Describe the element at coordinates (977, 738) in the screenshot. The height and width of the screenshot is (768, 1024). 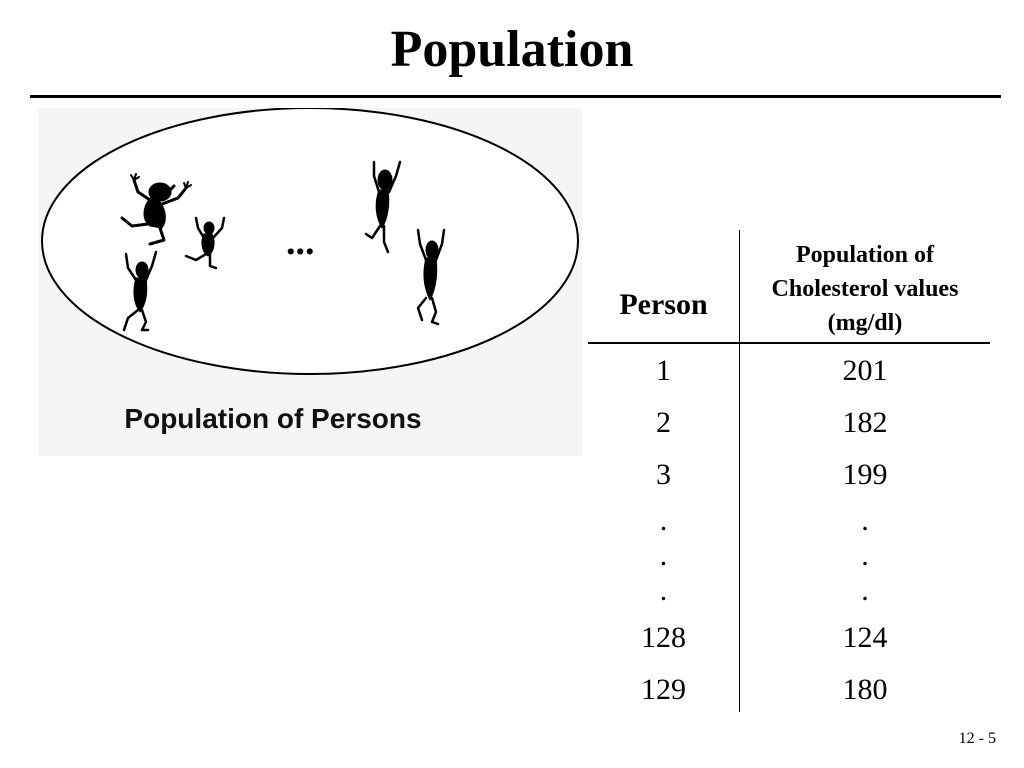
I see `page-number: 12 - 5` at that location.